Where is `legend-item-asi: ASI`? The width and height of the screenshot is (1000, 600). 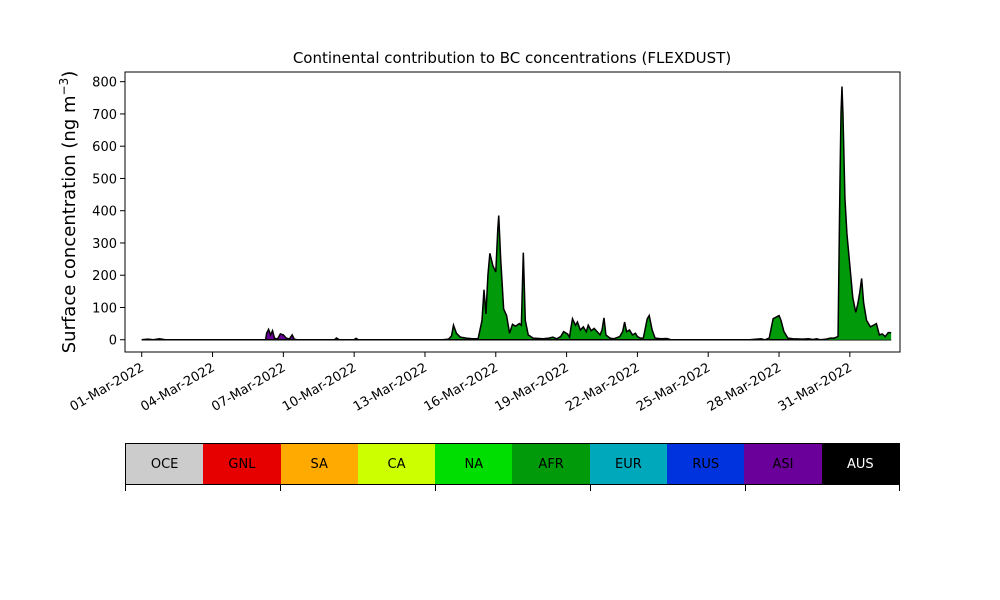
legend-item-asi: ASI is located at coordinates (783, 464).